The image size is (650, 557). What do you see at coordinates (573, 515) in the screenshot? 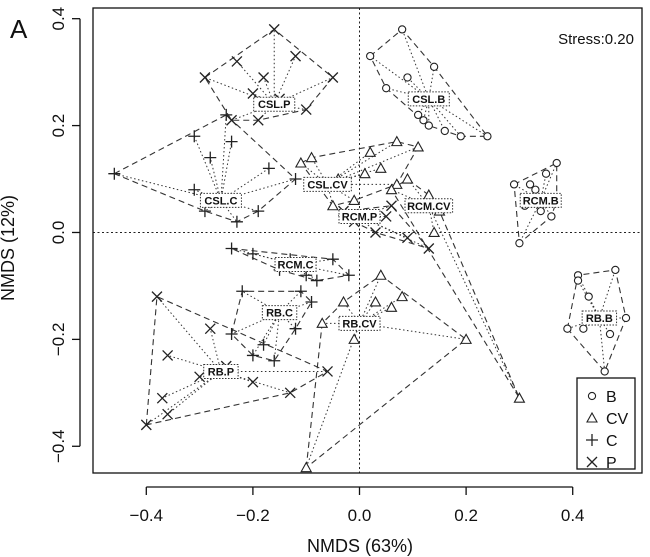
I see `x-tick-label: 0.4` at bounding box center [573, 515].